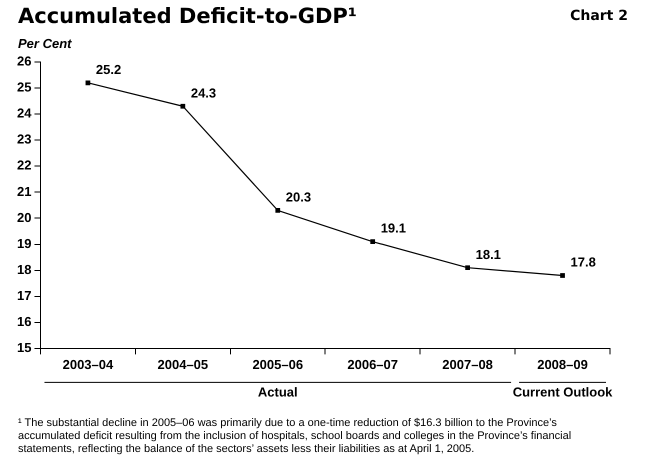 The width and height of the screenshot is (650, 475). What do you see at coordinates (24, 295) in the screenshot?
I see `y-tick-label: 17` at bounding box center [24, 295].